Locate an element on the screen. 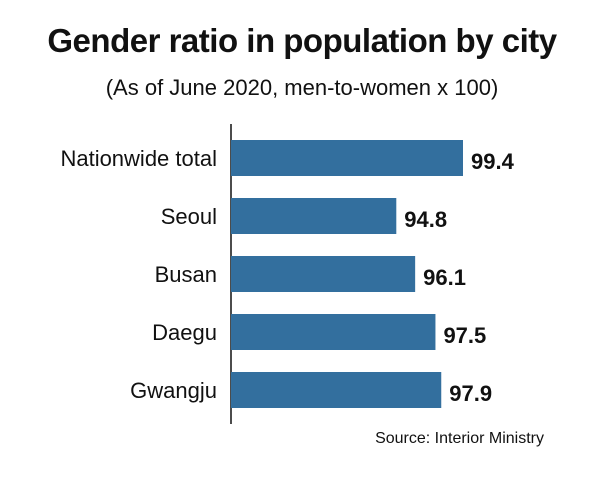  category-label: Busan is located at coordinates (186, 274).